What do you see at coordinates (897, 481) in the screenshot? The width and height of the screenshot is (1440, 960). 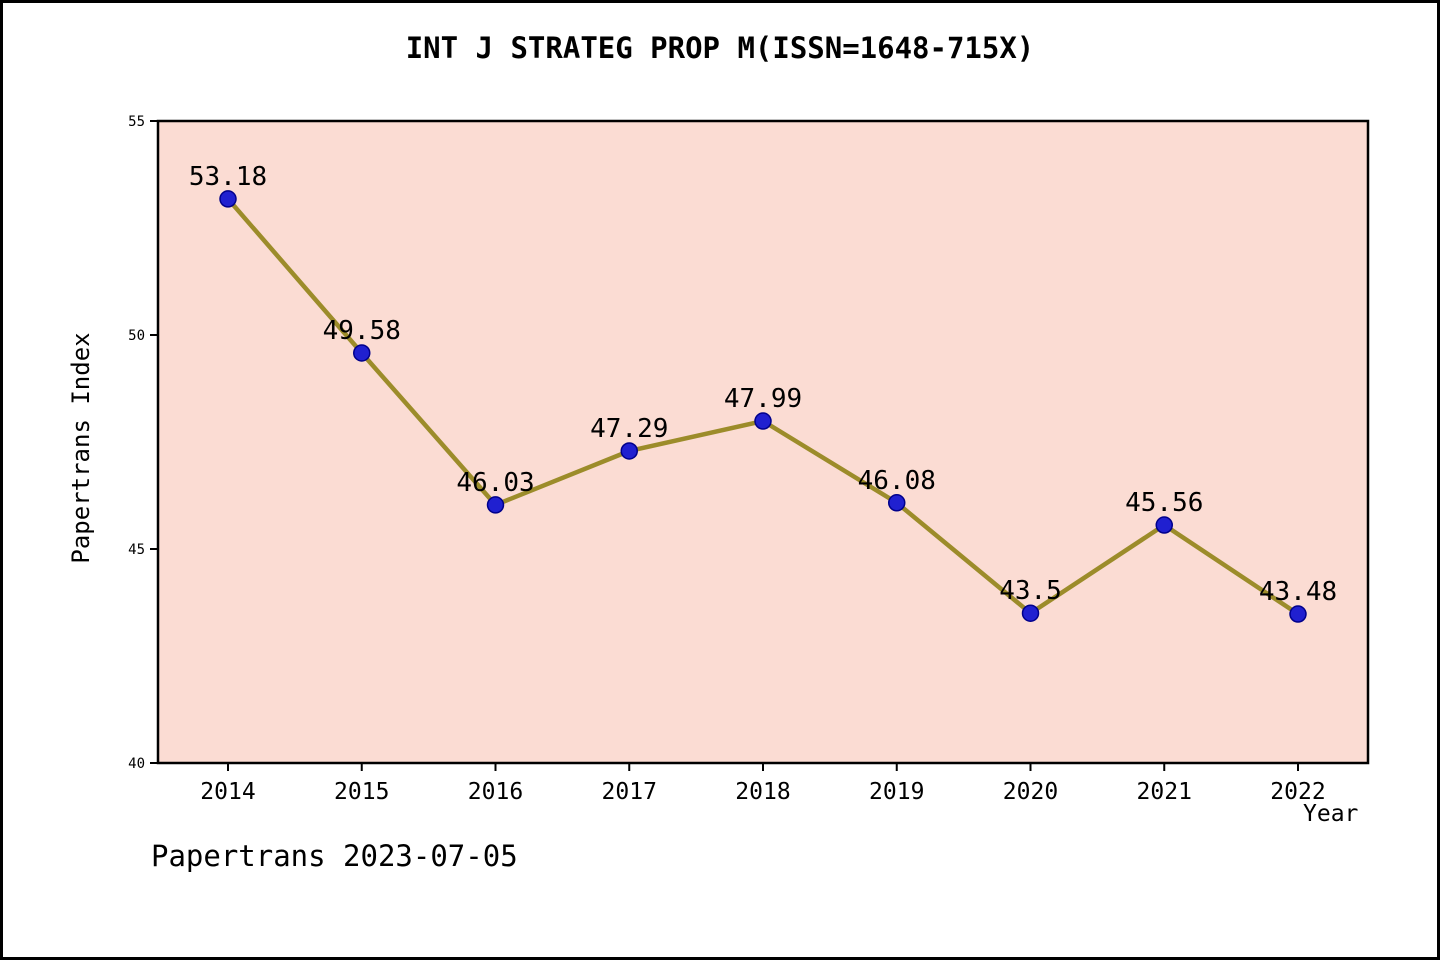 I see `data-label: 46.08` at bounding box center [897, 481].